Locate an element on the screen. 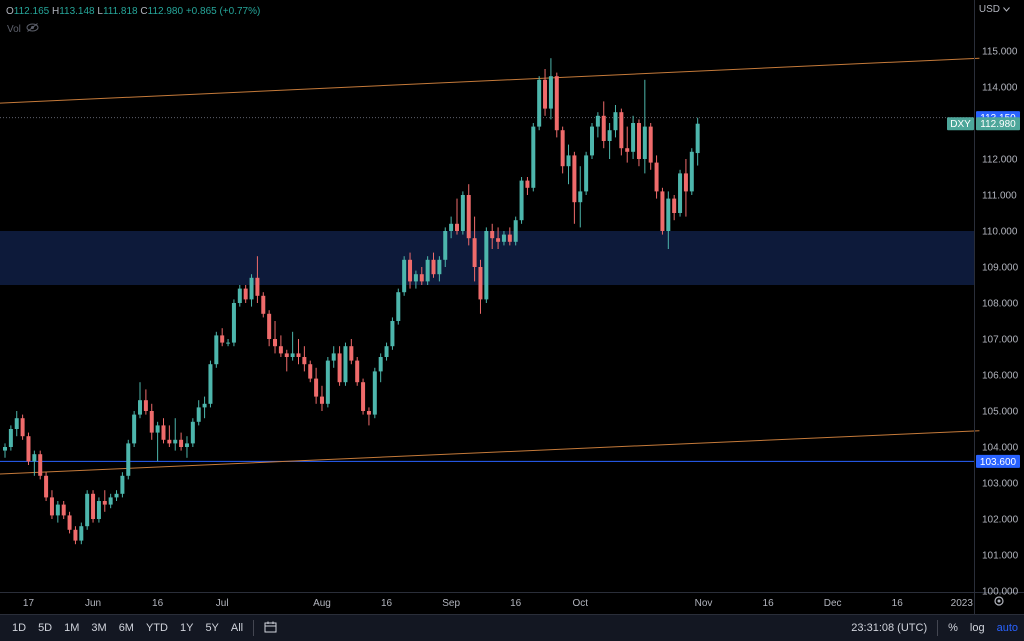 This screenshot has height=641, width=1024. log-toggle: log is located at coordinates (977, 628).